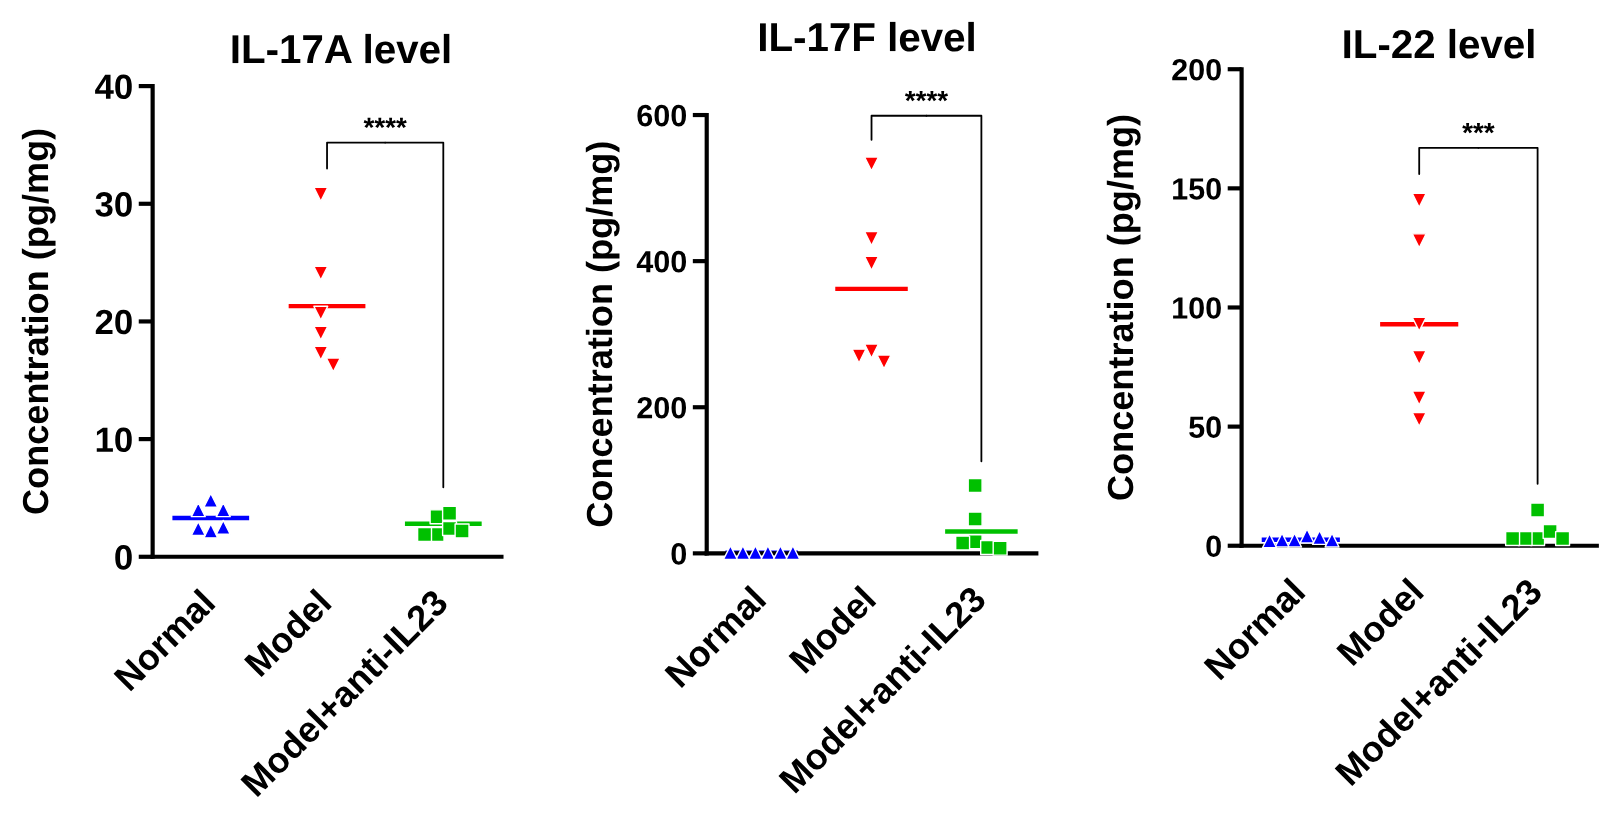  Describe the element at coordinates (113, 204) in the screenshot. I see `y-tick-label: 30` at that location.